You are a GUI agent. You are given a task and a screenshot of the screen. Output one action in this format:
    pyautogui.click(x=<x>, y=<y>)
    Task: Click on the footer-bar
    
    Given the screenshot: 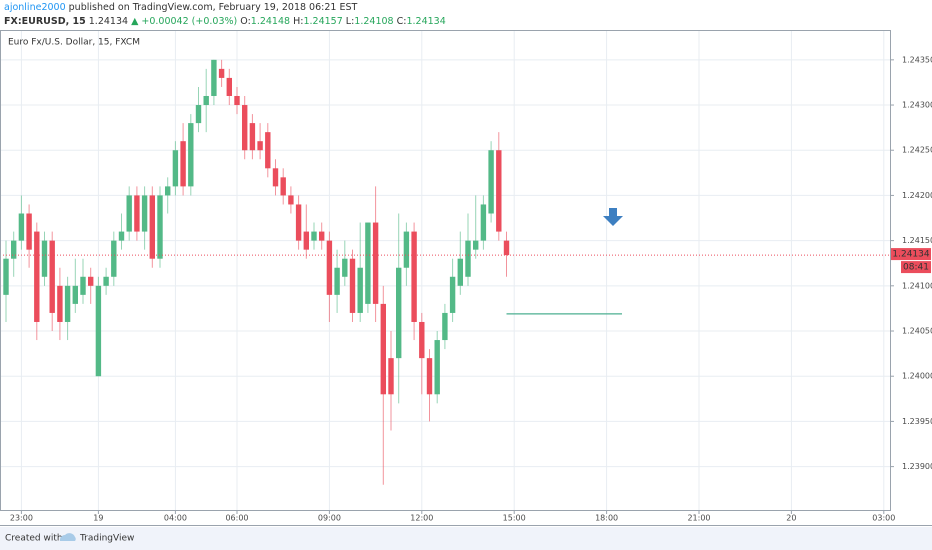 What is the action you would take?
    pyautogui.click(x=466, y=538)
    